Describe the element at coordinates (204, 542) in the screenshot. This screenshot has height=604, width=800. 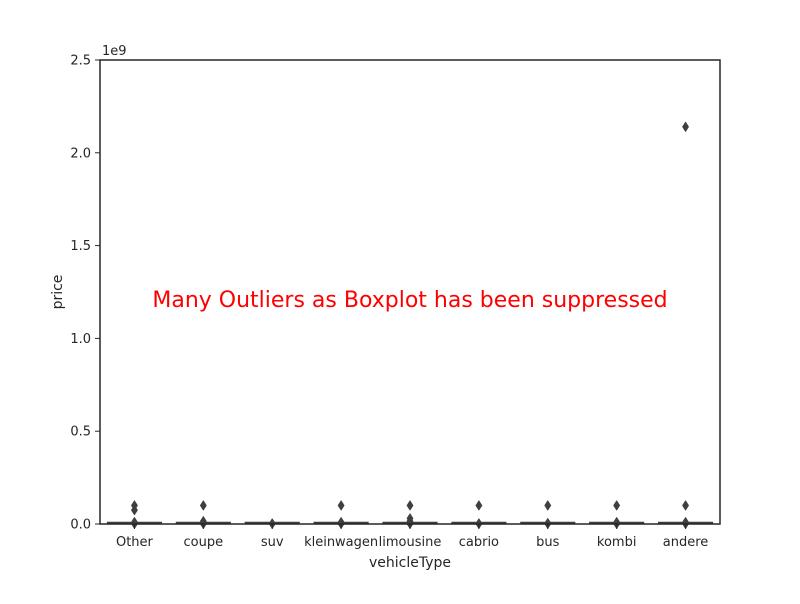
I see `x-tick-label: coupe` at that location.